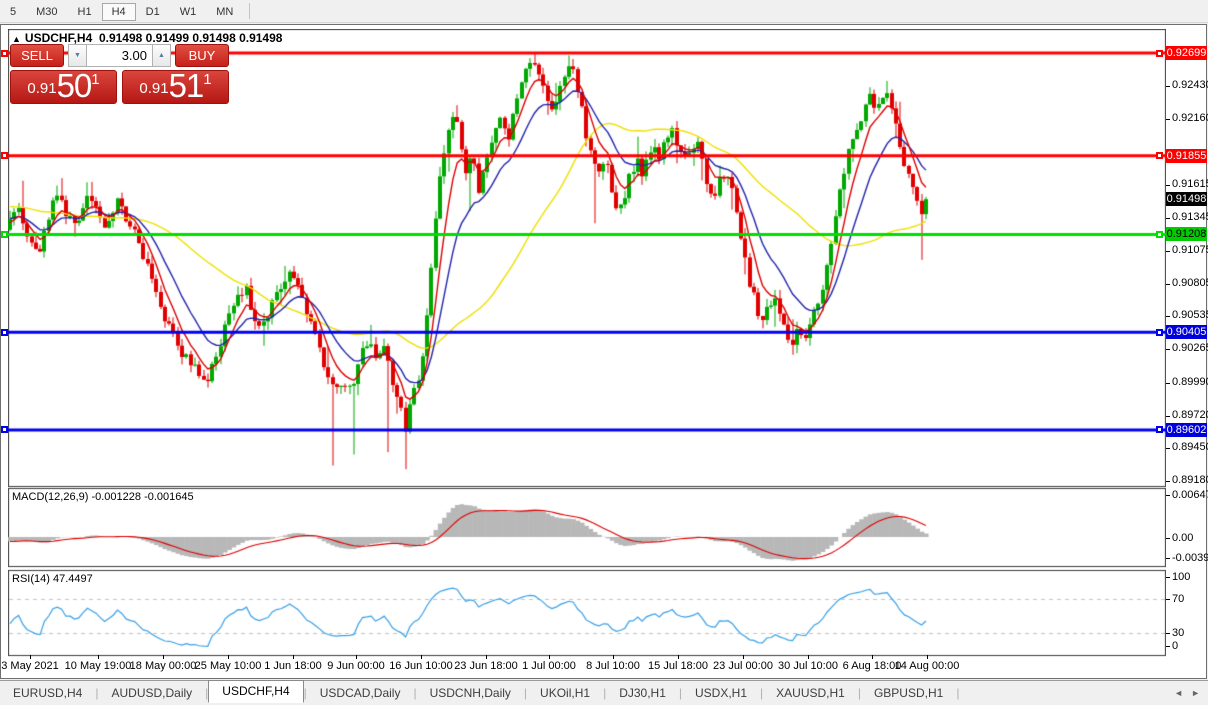 The image size is (1208, 705). I want to click on price-tick-label: 0.89450, so click(1190, 447).